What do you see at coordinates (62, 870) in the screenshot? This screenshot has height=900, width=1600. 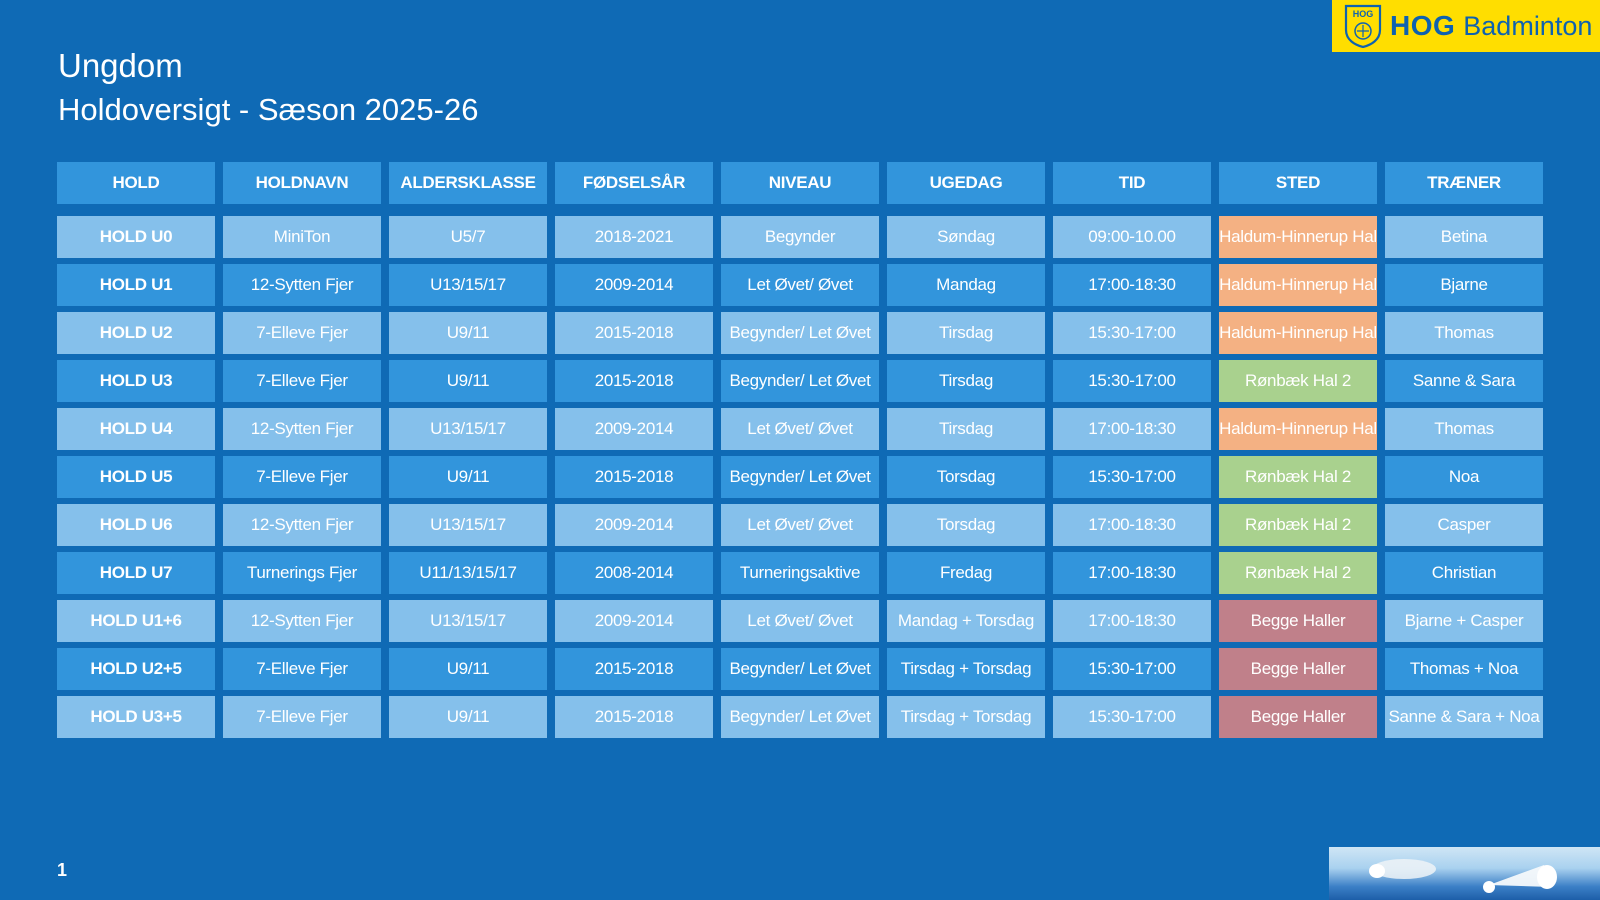 I see `page-number: 1` at bounding box center [62, 870].